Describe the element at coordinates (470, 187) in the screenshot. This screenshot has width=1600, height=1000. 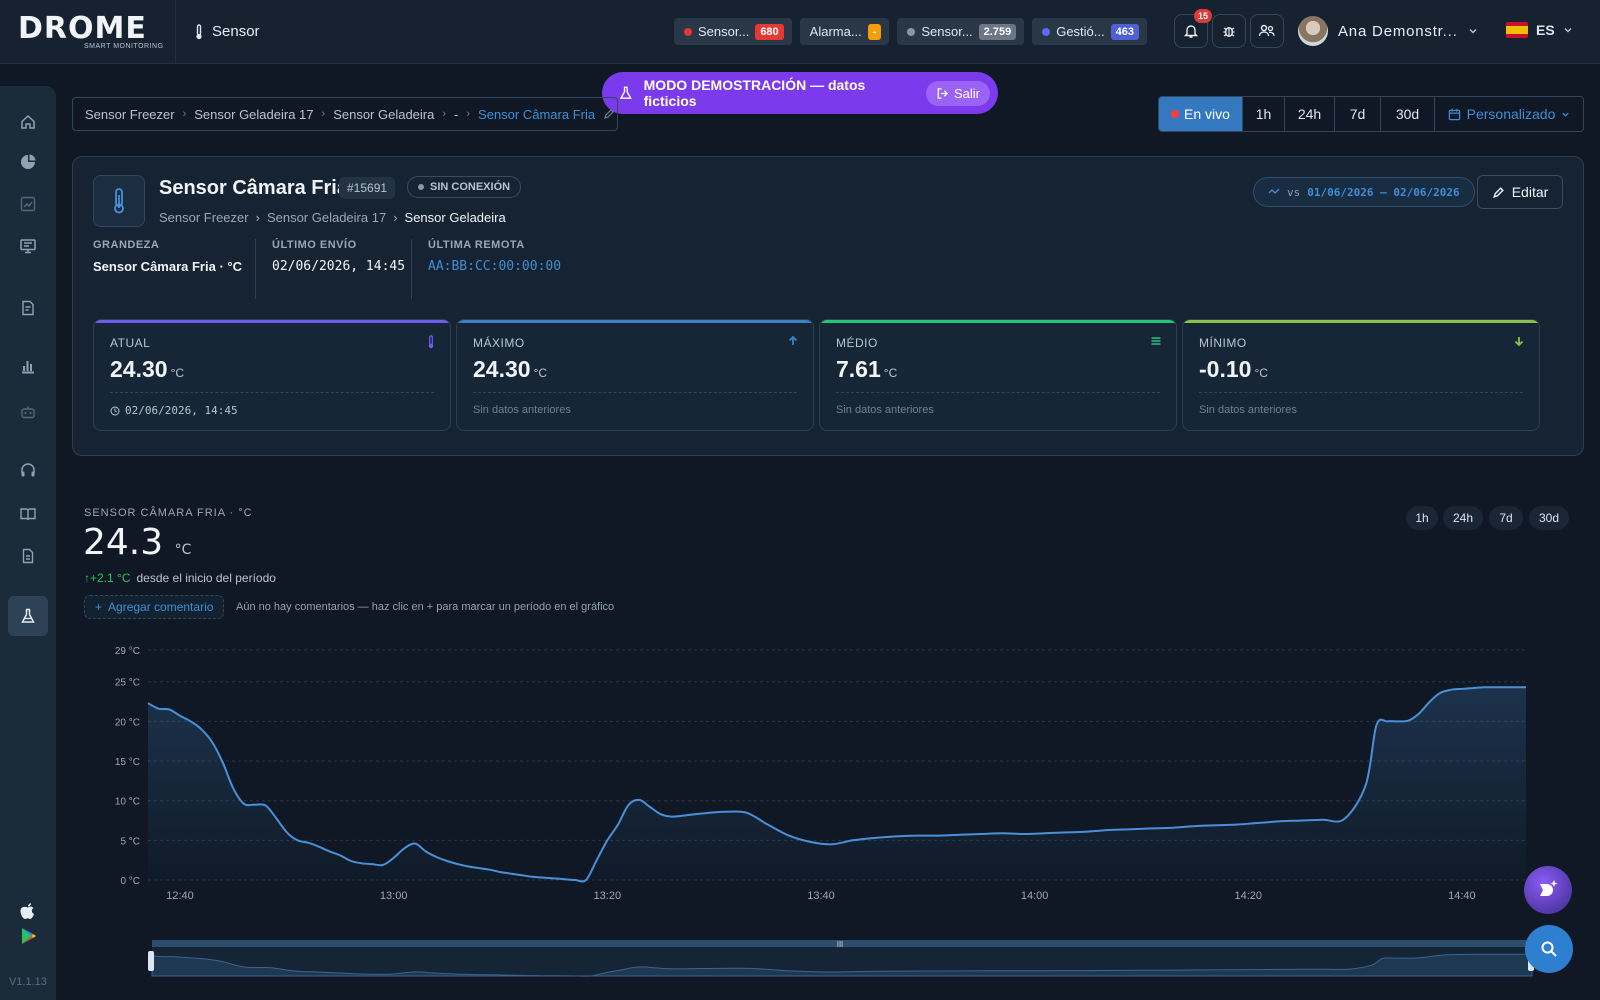
I see `status-text: SIN CONEXIÓN` at that location.